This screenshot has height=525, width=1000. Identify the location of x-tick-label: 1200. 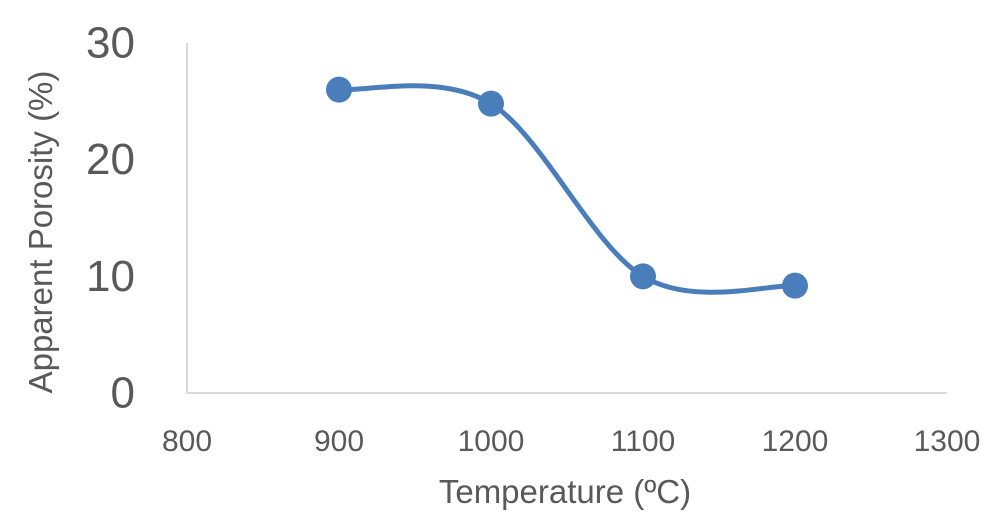
(795, 441).